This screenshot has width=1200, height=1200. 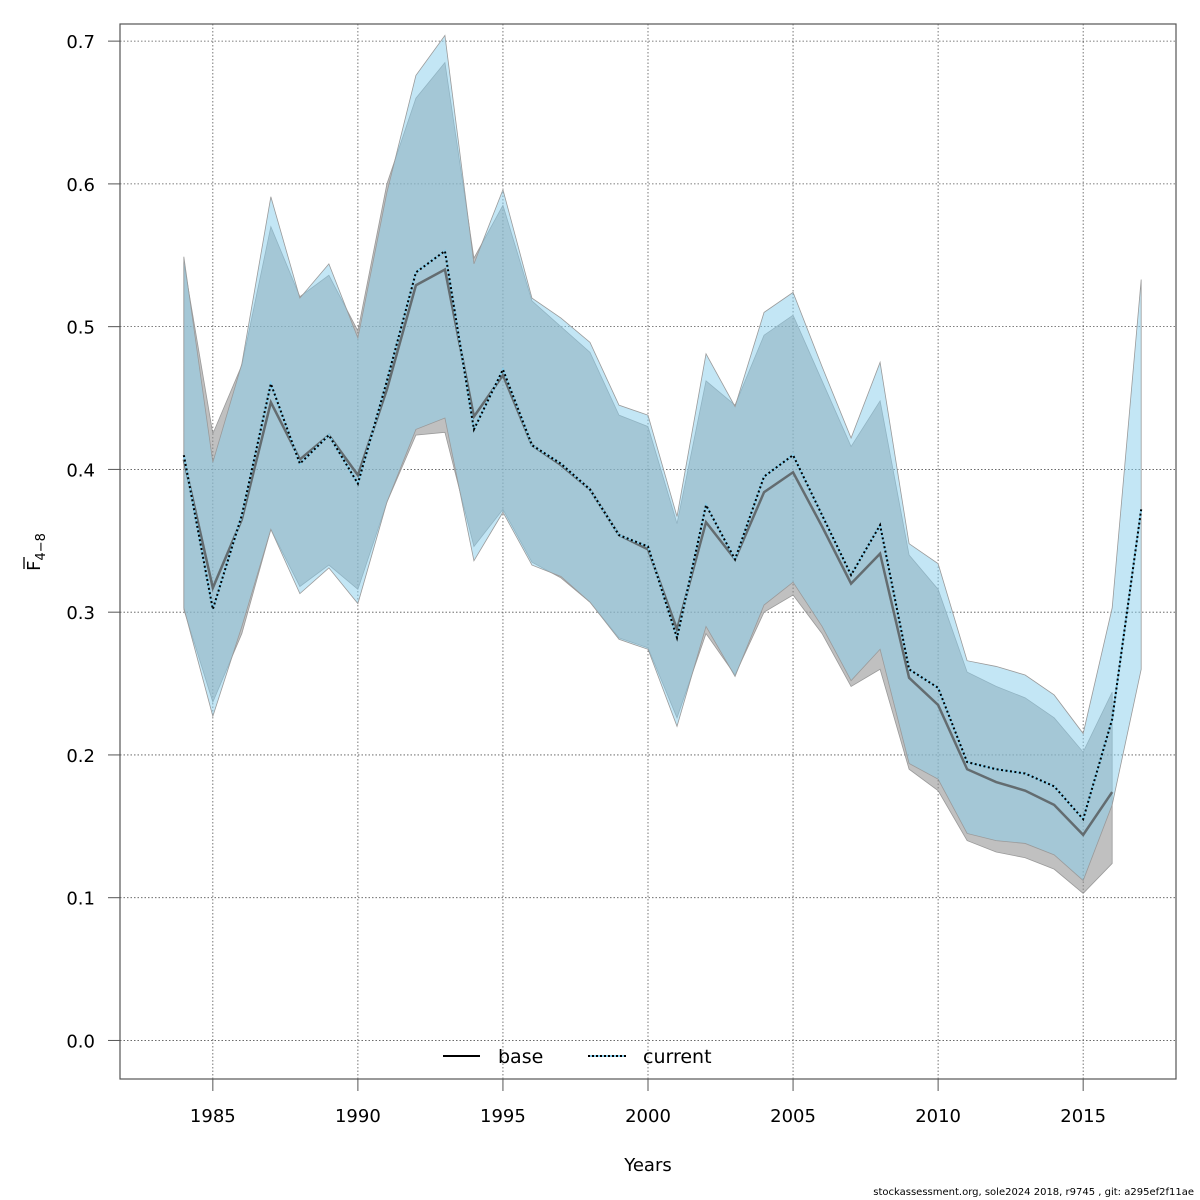 I want to click on y-axis-title-main: F, so click(x=34, y=566).